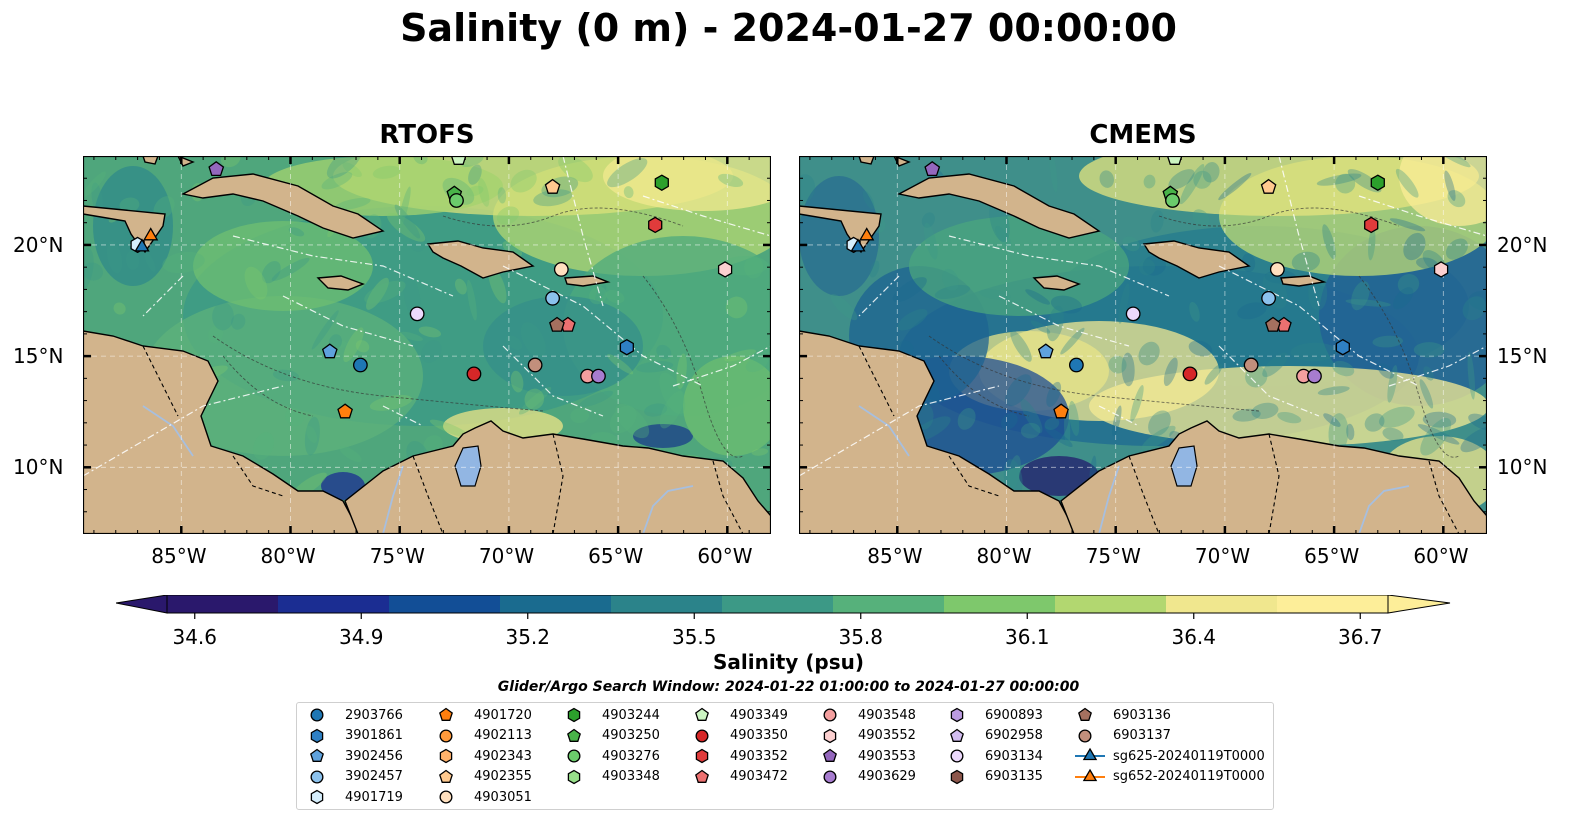  What do you see at coordinates (503, 776) in the screenshot?
I see `legend-label: 4902355` at bounding box center [503, 776].